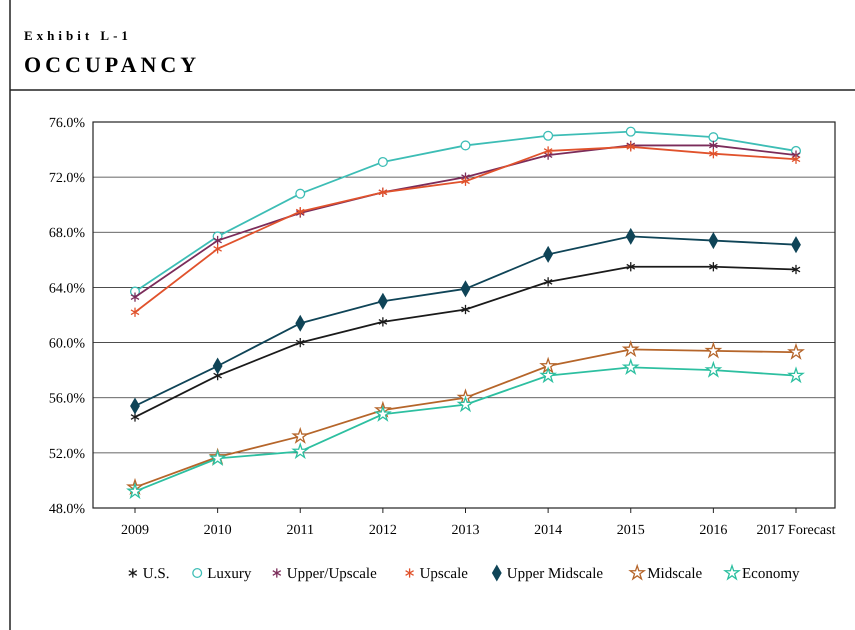 Image resolution: width=855 pixels, height=630 pixels. I want to click on legend-label: Upper Midscale, so click(555, 574).